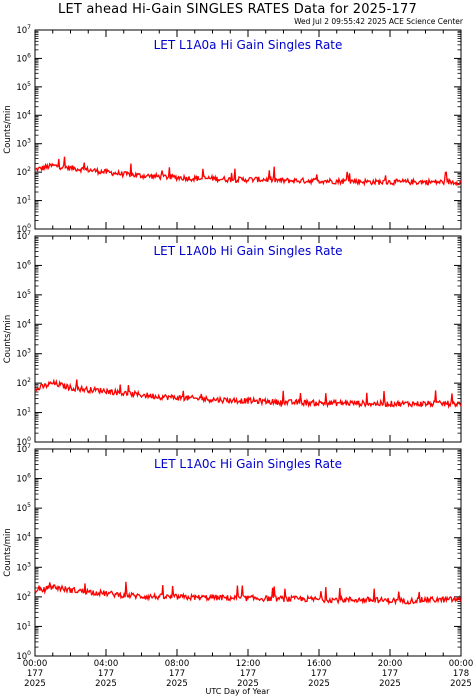 This screenshot has width=475, height=700. What do you see at coordinates (177, 664) in the screenshot?
I see `x-tick-time: 08:00` at bounding box center [177, 664].